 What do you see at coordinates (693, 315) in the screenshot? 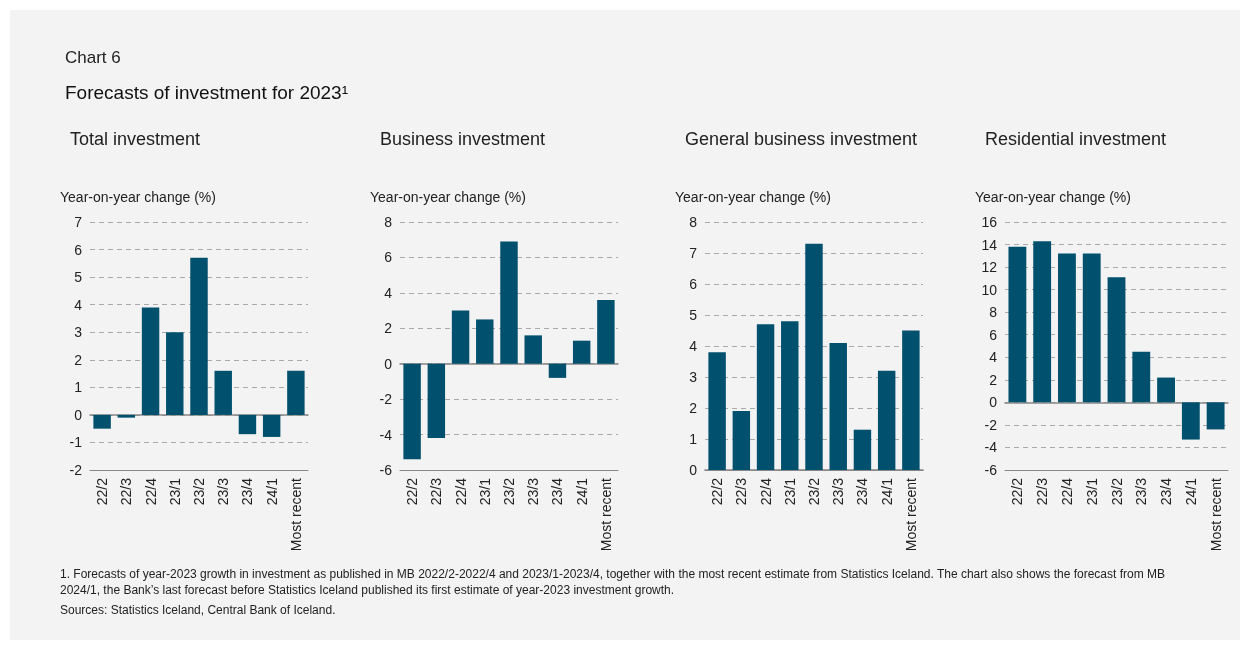
I see `y-tick-label: 5` at bounding box center [693, 315].